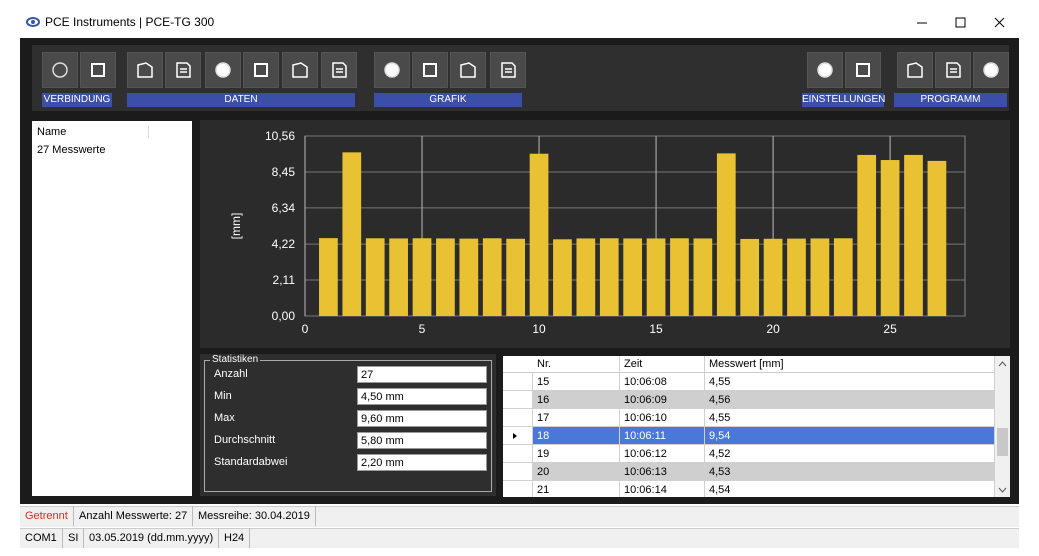  Describe the element at coordinates (749, 400) in the screenshot. I see `table-row: 16 10:06:09 4,56` at that location.